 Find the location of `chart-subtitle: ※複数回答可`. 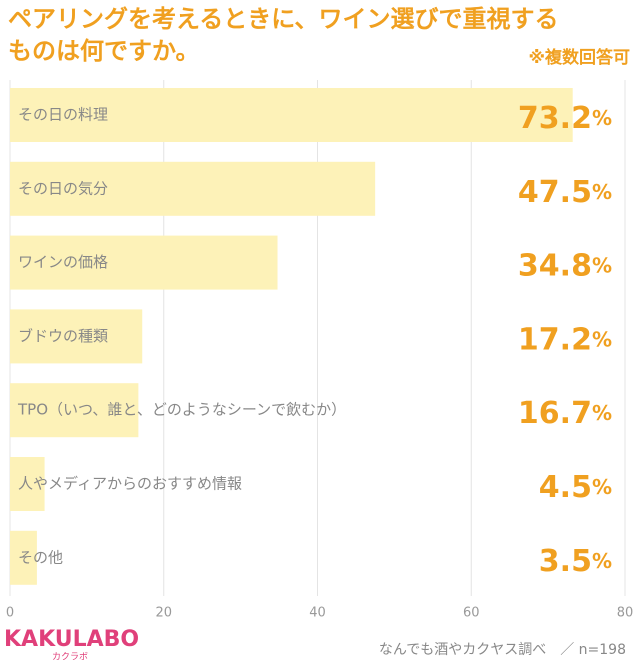

chart-subtitle: ※複数回答可 is located at coordinates (579, 57).